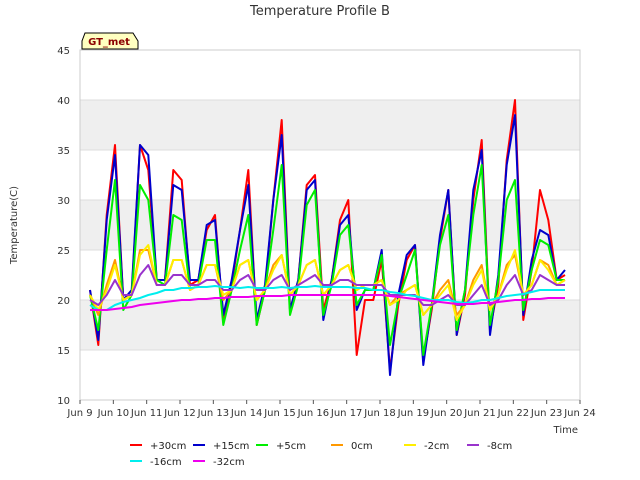 The height and width of the screenshot is (480, 640). I want to click on y-tick-label: 30, so click(63, 201).